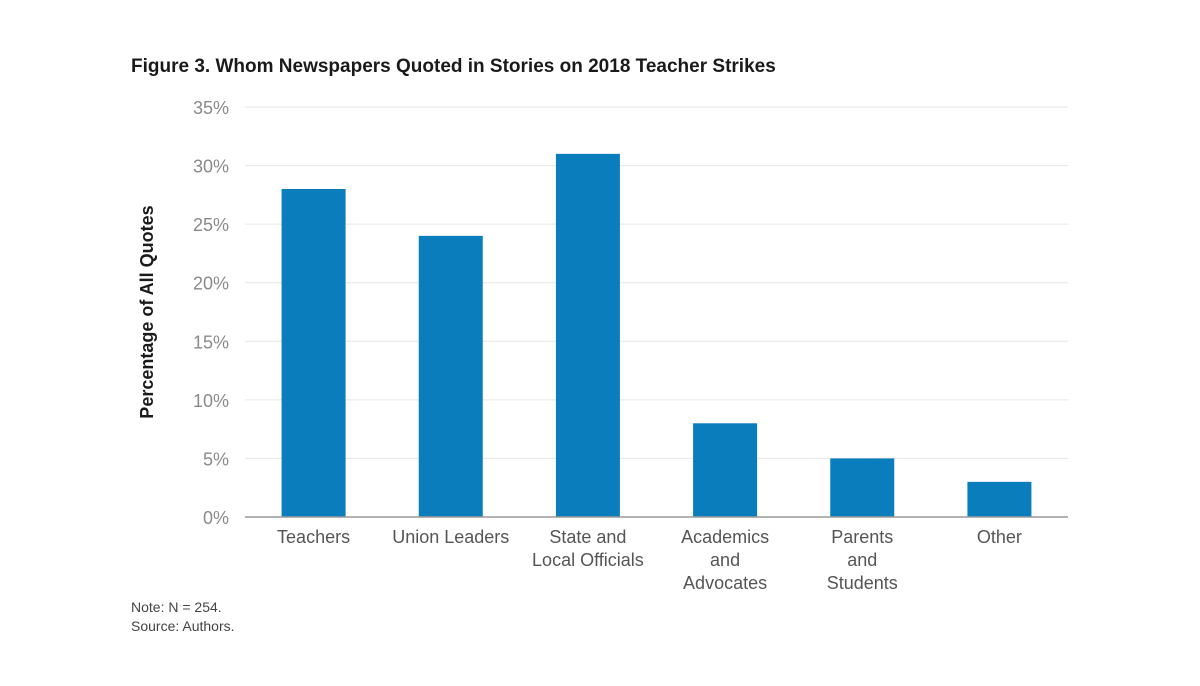 This screenshot has height=686, width=1200. Describe the element at coordinates (183, 617) in the screenshot. I see `figure-notes: Note: N = 254. Source: Authors.` at that location.